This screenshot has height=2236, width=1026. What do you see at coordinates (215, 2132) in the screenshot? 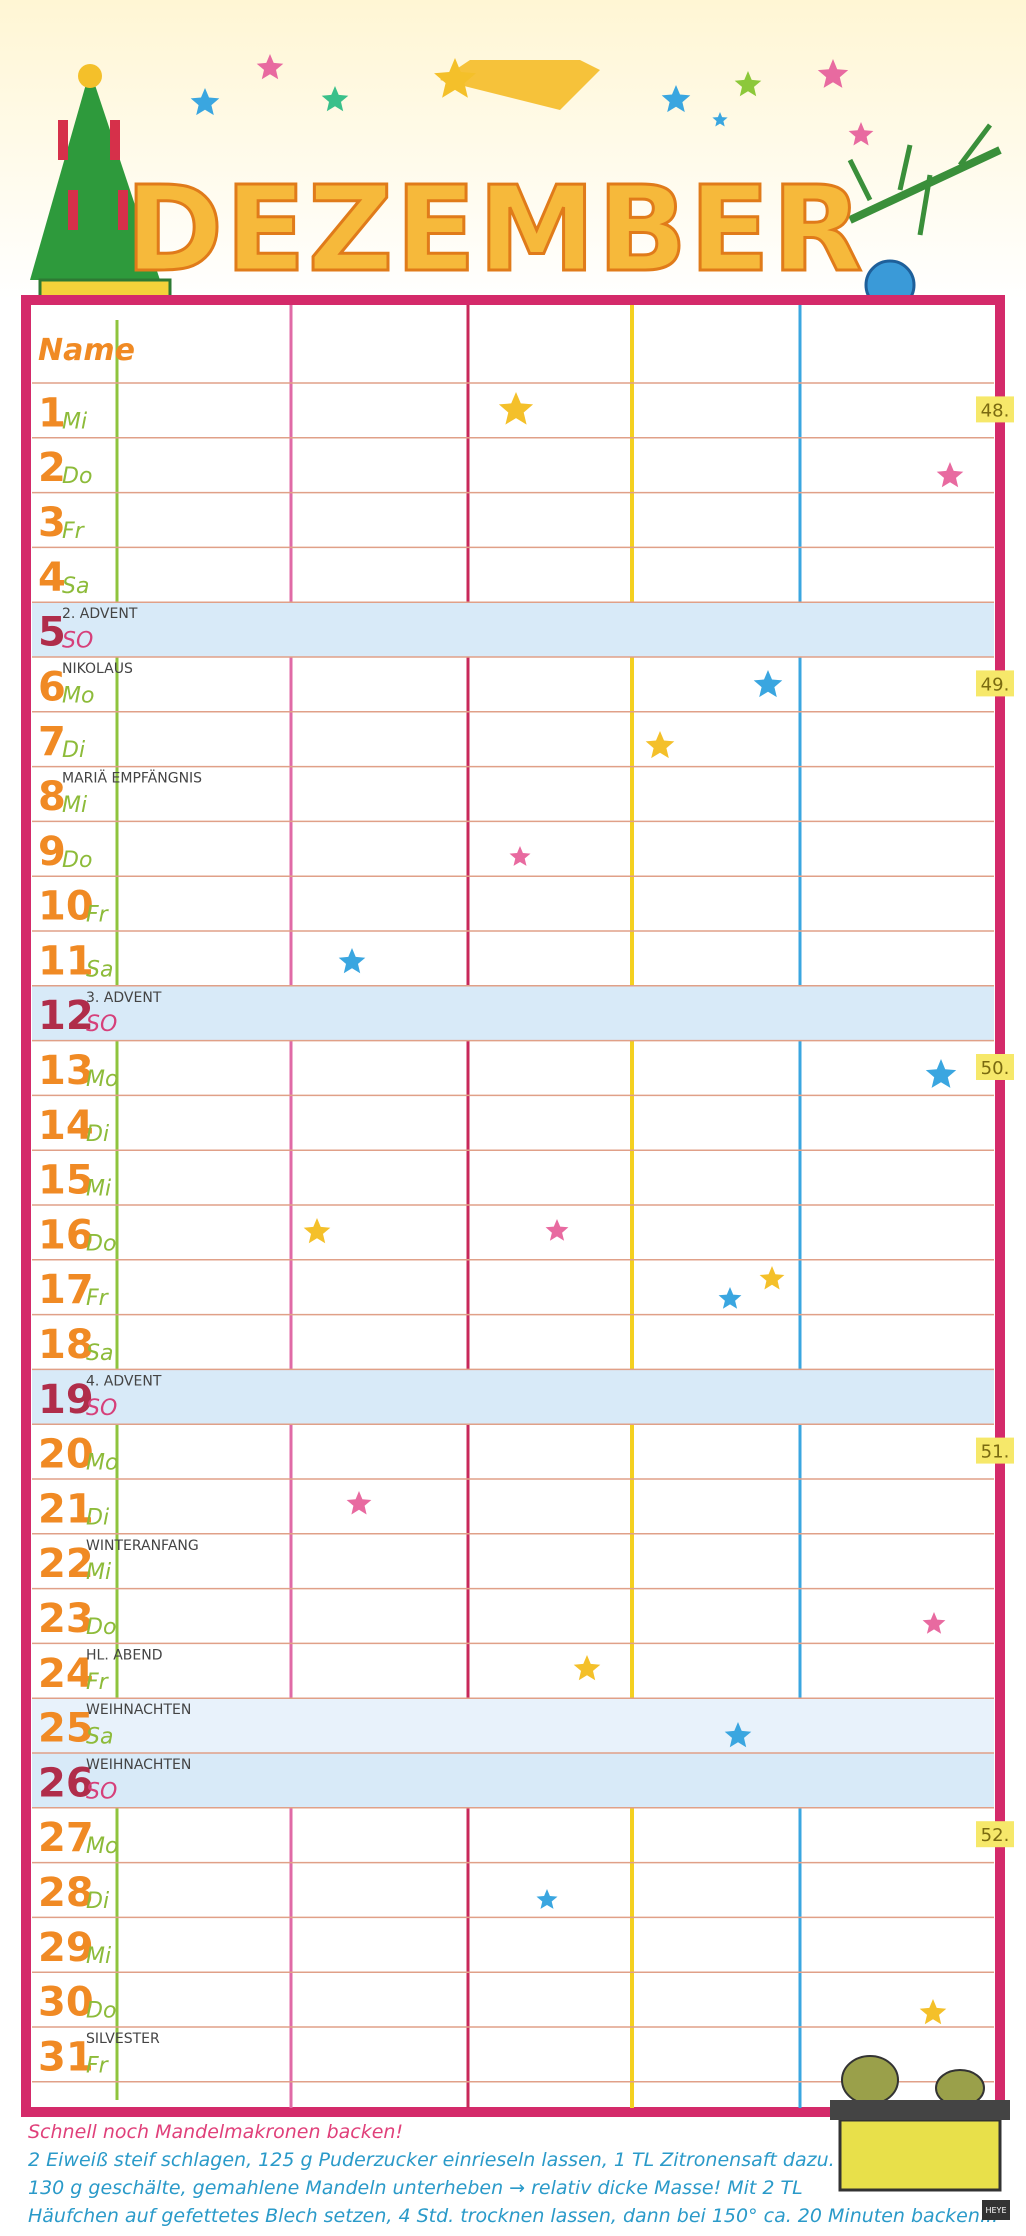
I see `recipe-title: Schnell noch Mandelmakronen backen!` at bounding box center [215, 2132].